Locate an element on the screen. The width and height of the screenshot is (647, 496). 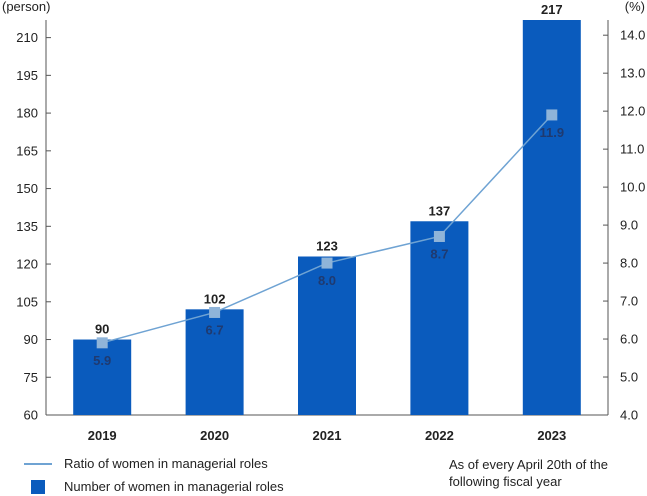
y-left-tick-label: 210 is located at coordinates (27, 37).